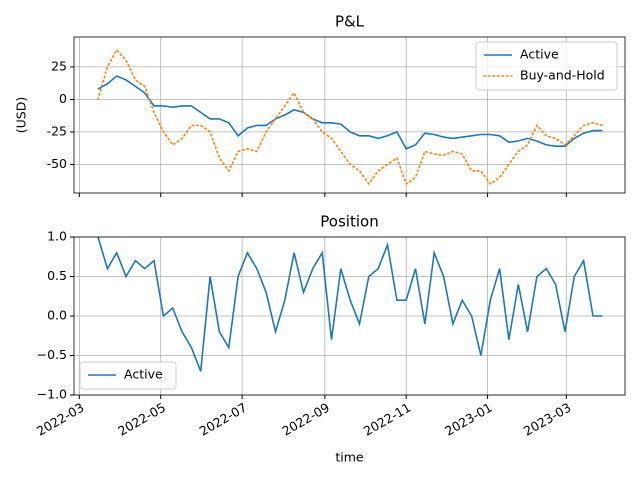 The image size is (640, 480). Describe the element at coordinates (350, 112) in the screenshot. I see `series-line` at that location.